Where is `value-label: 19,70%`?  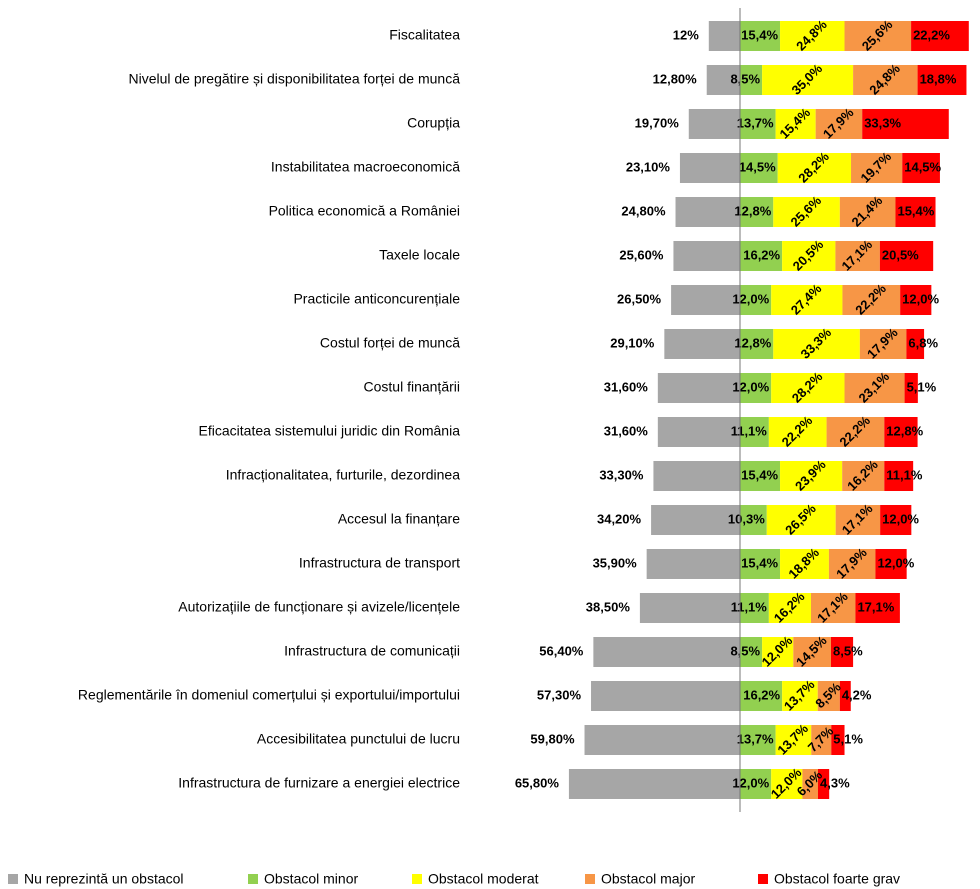 value-label: 19,70% is located at coordinates (657, 122).